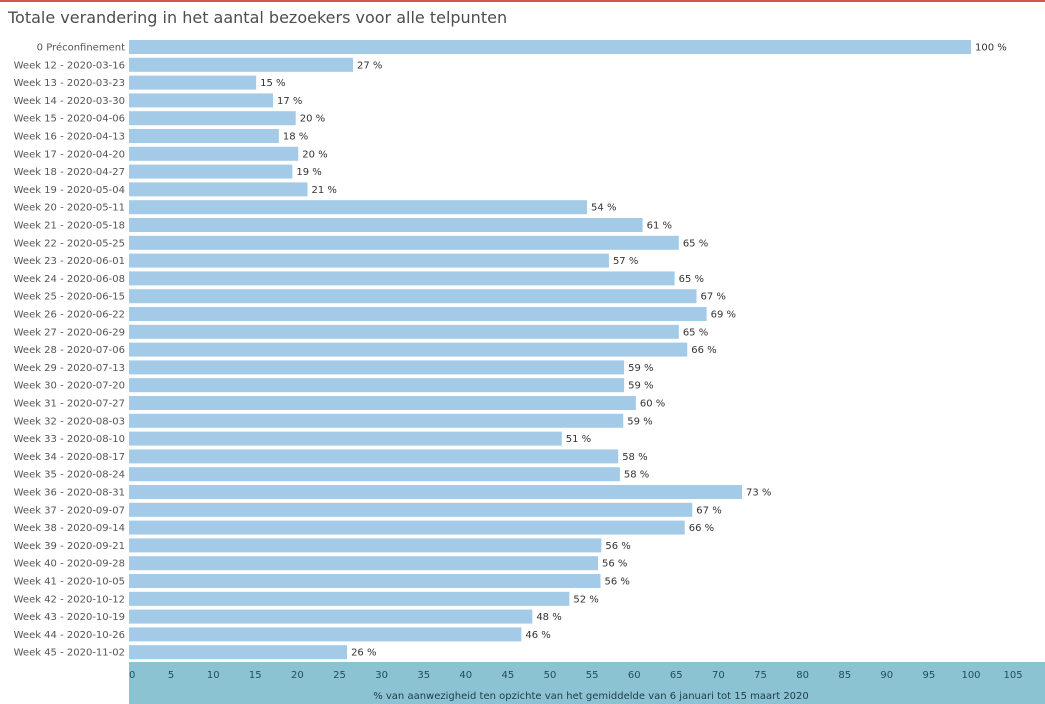 Image resolution: width=1045 pixels, height=704 pixels. What do you see at coordinates (69, 279) in the screenshot?
I see `category-label: Week 24 - 2020-06-08` at bounding box center [69, 279].